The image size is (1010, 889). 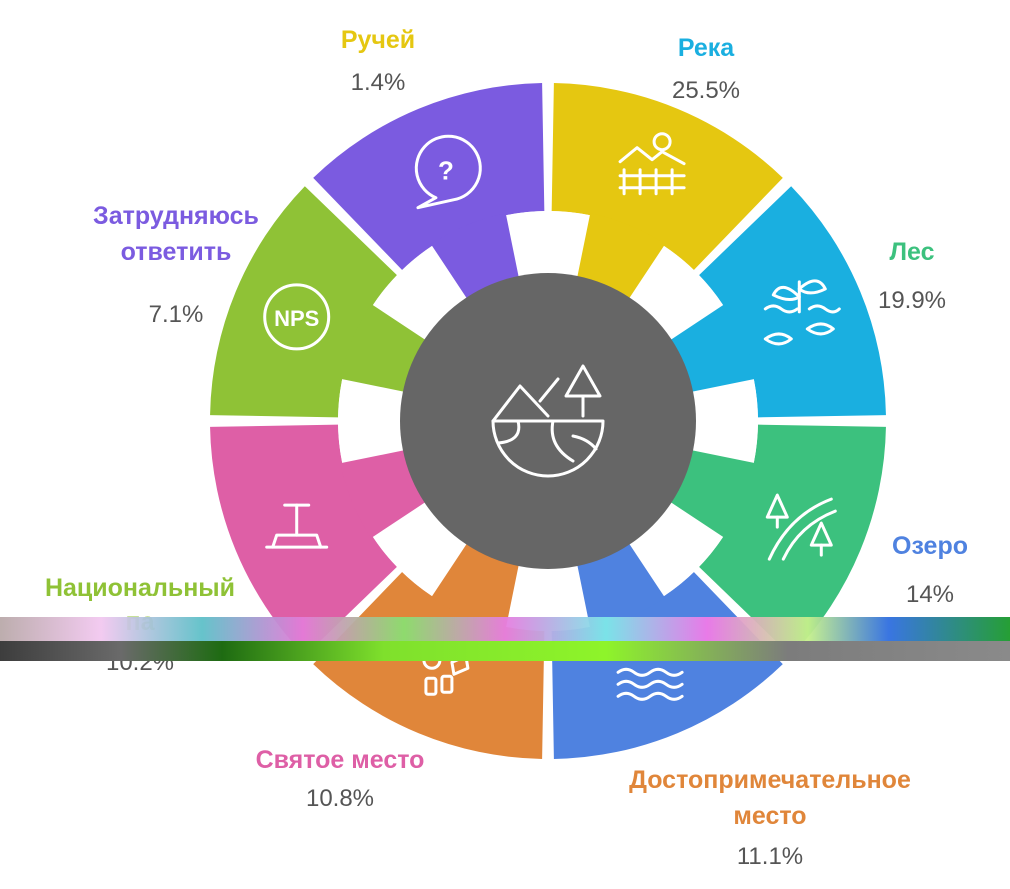 I want to click on value-label-4: 11.1%, so click(x=770, y=856).